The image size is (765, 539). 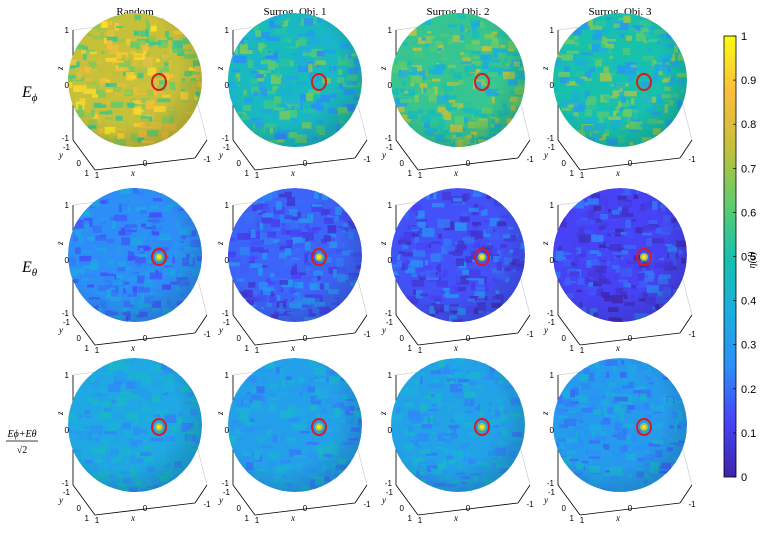 I want to click on colorbar-tick-label: 0.3, so click(x=748, y=346).